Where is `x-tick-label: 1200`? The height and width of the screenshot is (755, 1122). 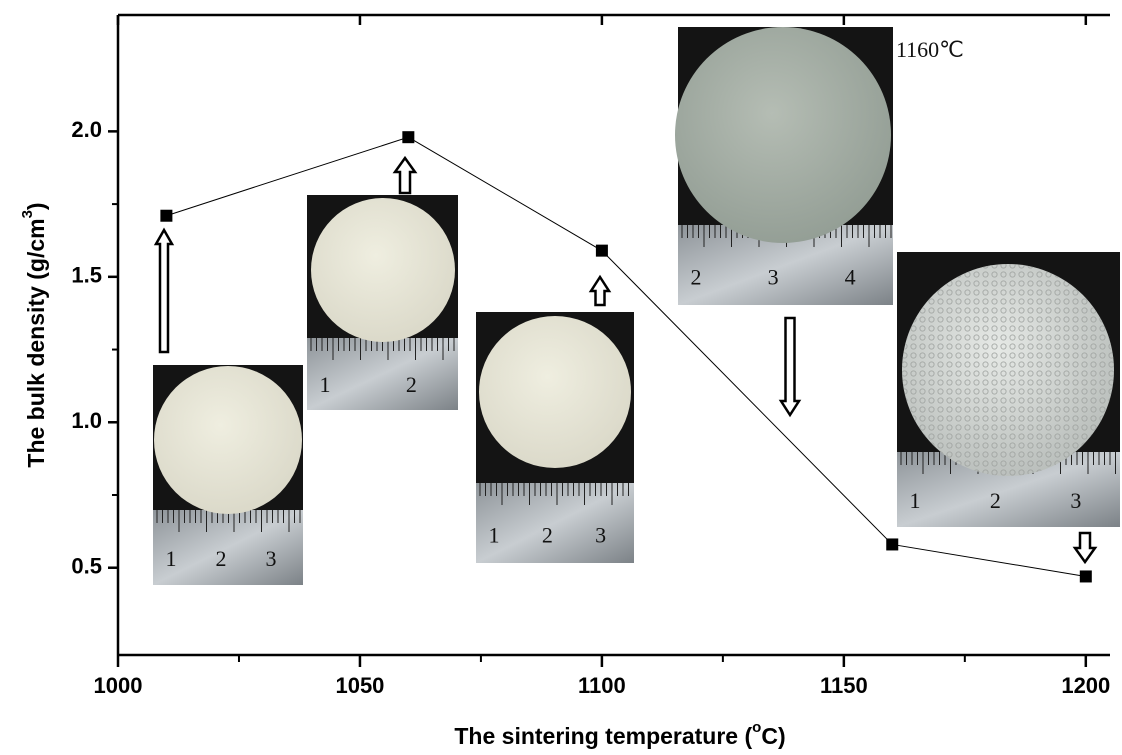 x-tick-label: 1200 is located at coordinates (1085, 685).